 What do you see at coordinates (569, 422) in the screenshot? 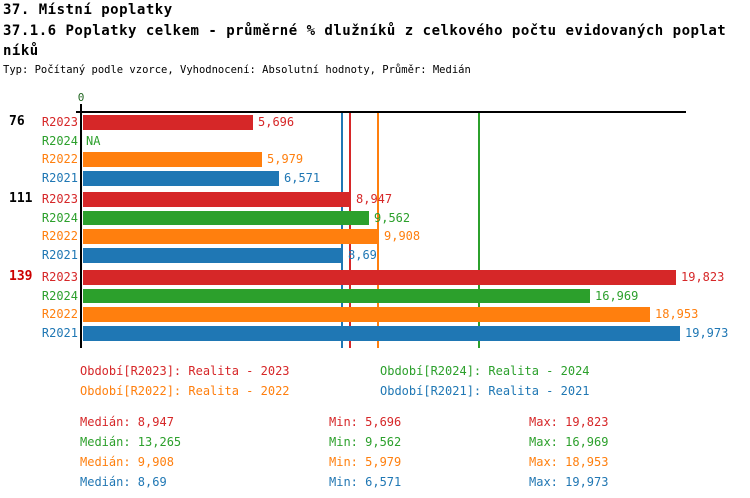
I see `stat-max-r2023: Max: 19,823` at bounding box center [569, 422].